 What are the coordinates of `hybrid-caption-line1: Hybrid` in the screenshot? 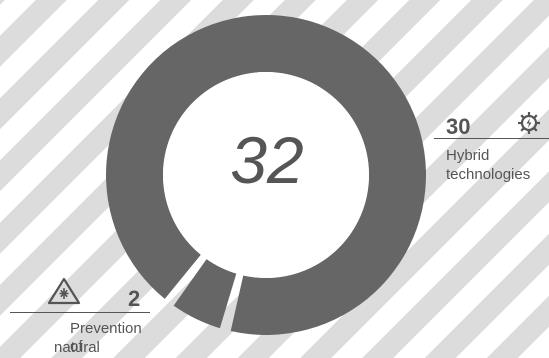 It's located at (468, 155).